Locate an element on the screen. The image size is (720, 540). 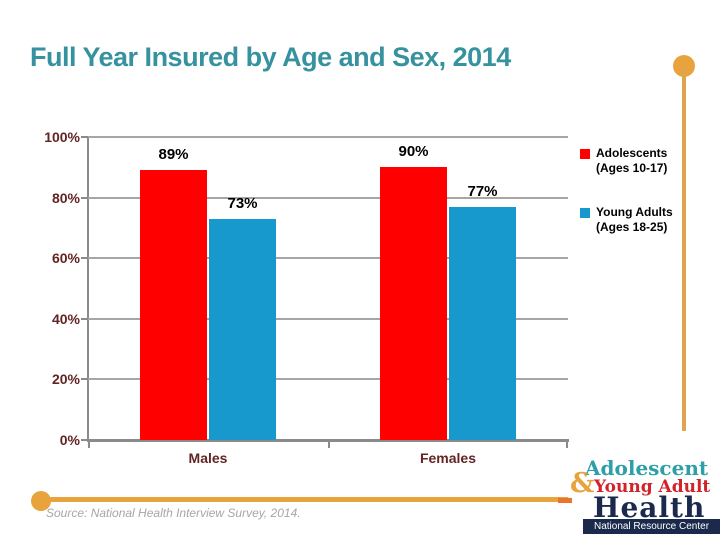
bar-value-label: 90% is located at coordinates (413, 151).